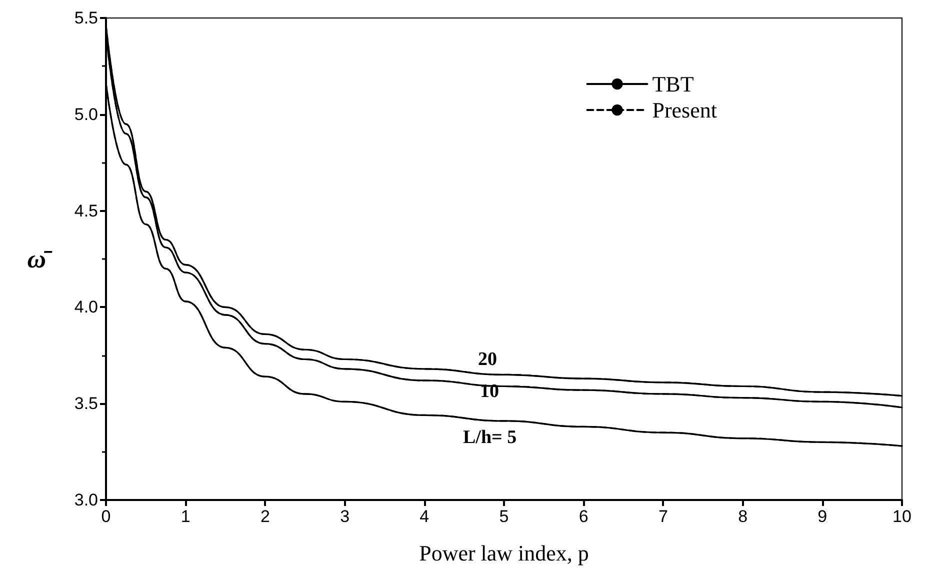  Describe the element at coordinates (265, 516) in the screenshot. I see `x-tick-label: 2` at that location.